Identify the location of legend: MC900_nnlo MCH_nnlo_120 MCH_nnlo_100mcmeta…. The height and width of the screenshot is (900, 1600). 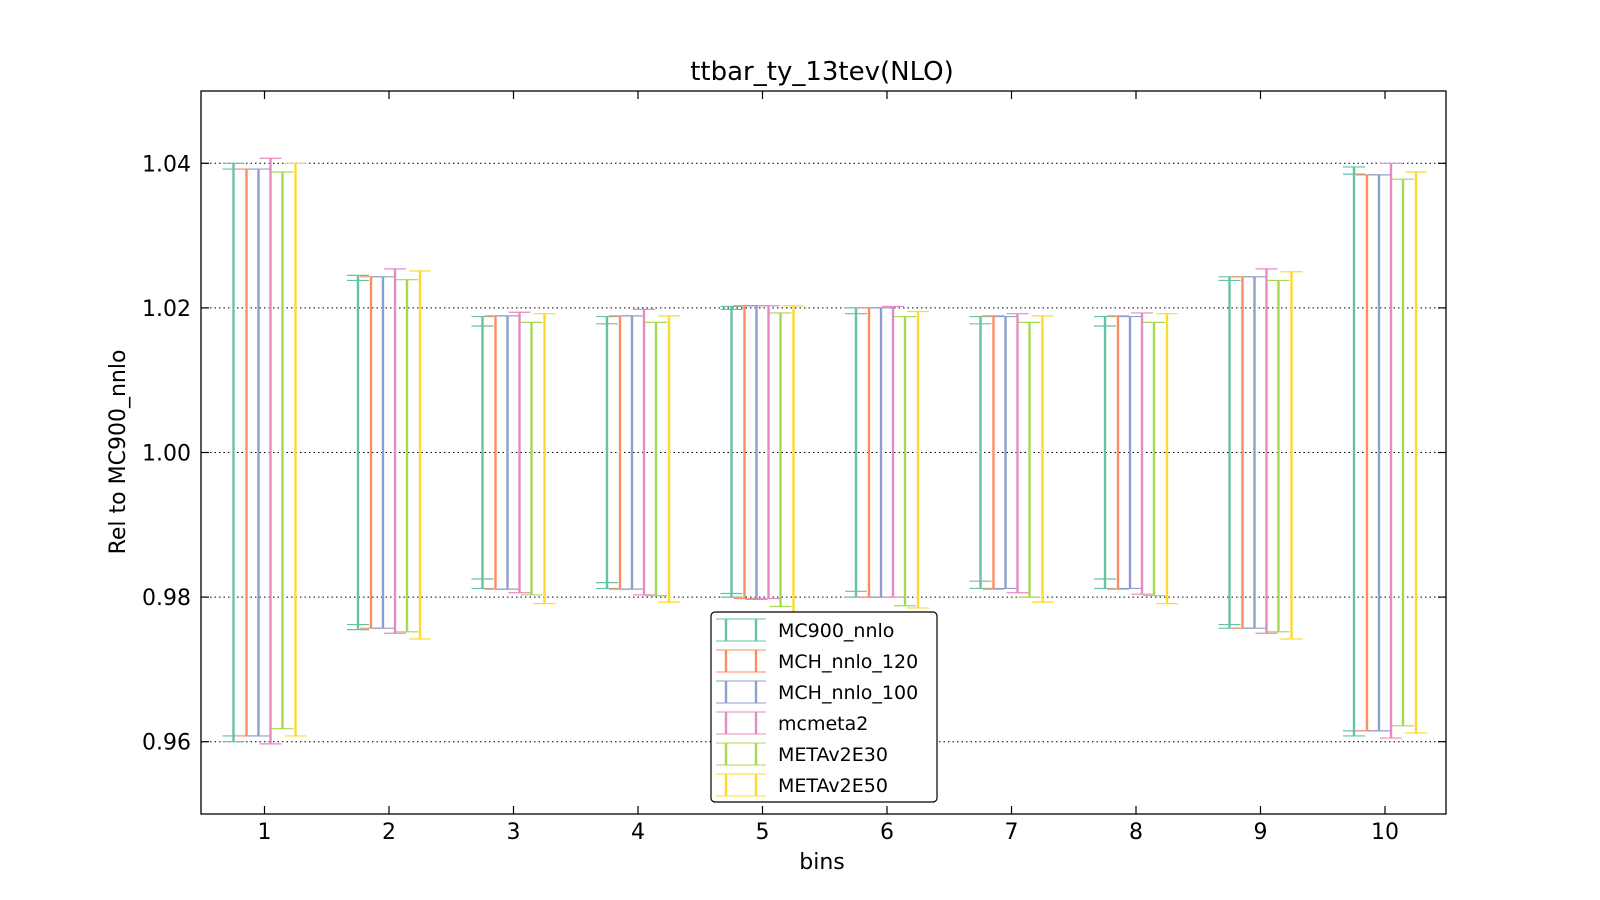
(824, 707).